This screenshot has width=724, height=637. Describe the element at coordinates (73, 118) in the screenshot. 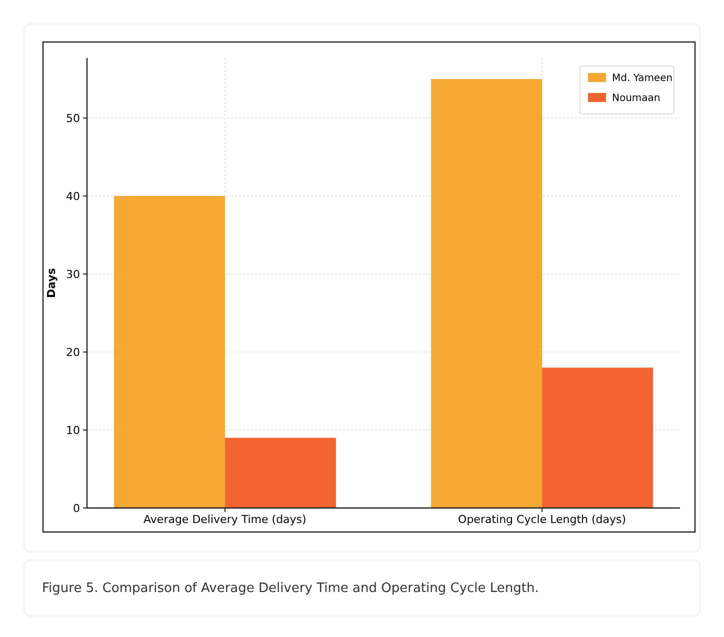

I see `y-tick-label: 50` at that location.